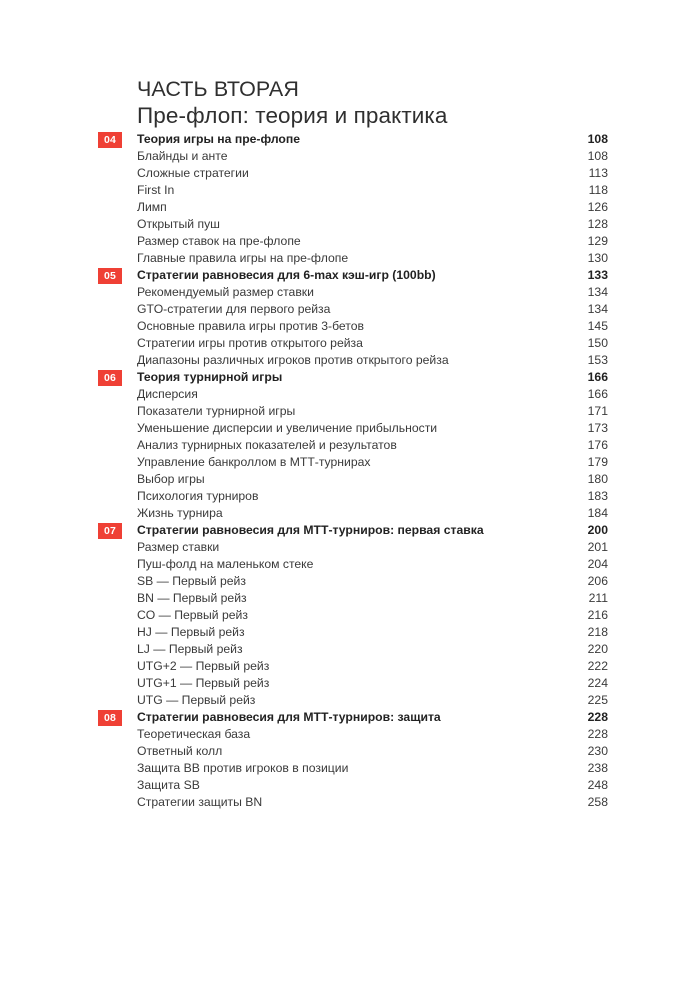 This screenshot has width=682, height=1001. I want to click on toc-chapter-row: 06 Теория турнирной игры 166, so click(353, 377).